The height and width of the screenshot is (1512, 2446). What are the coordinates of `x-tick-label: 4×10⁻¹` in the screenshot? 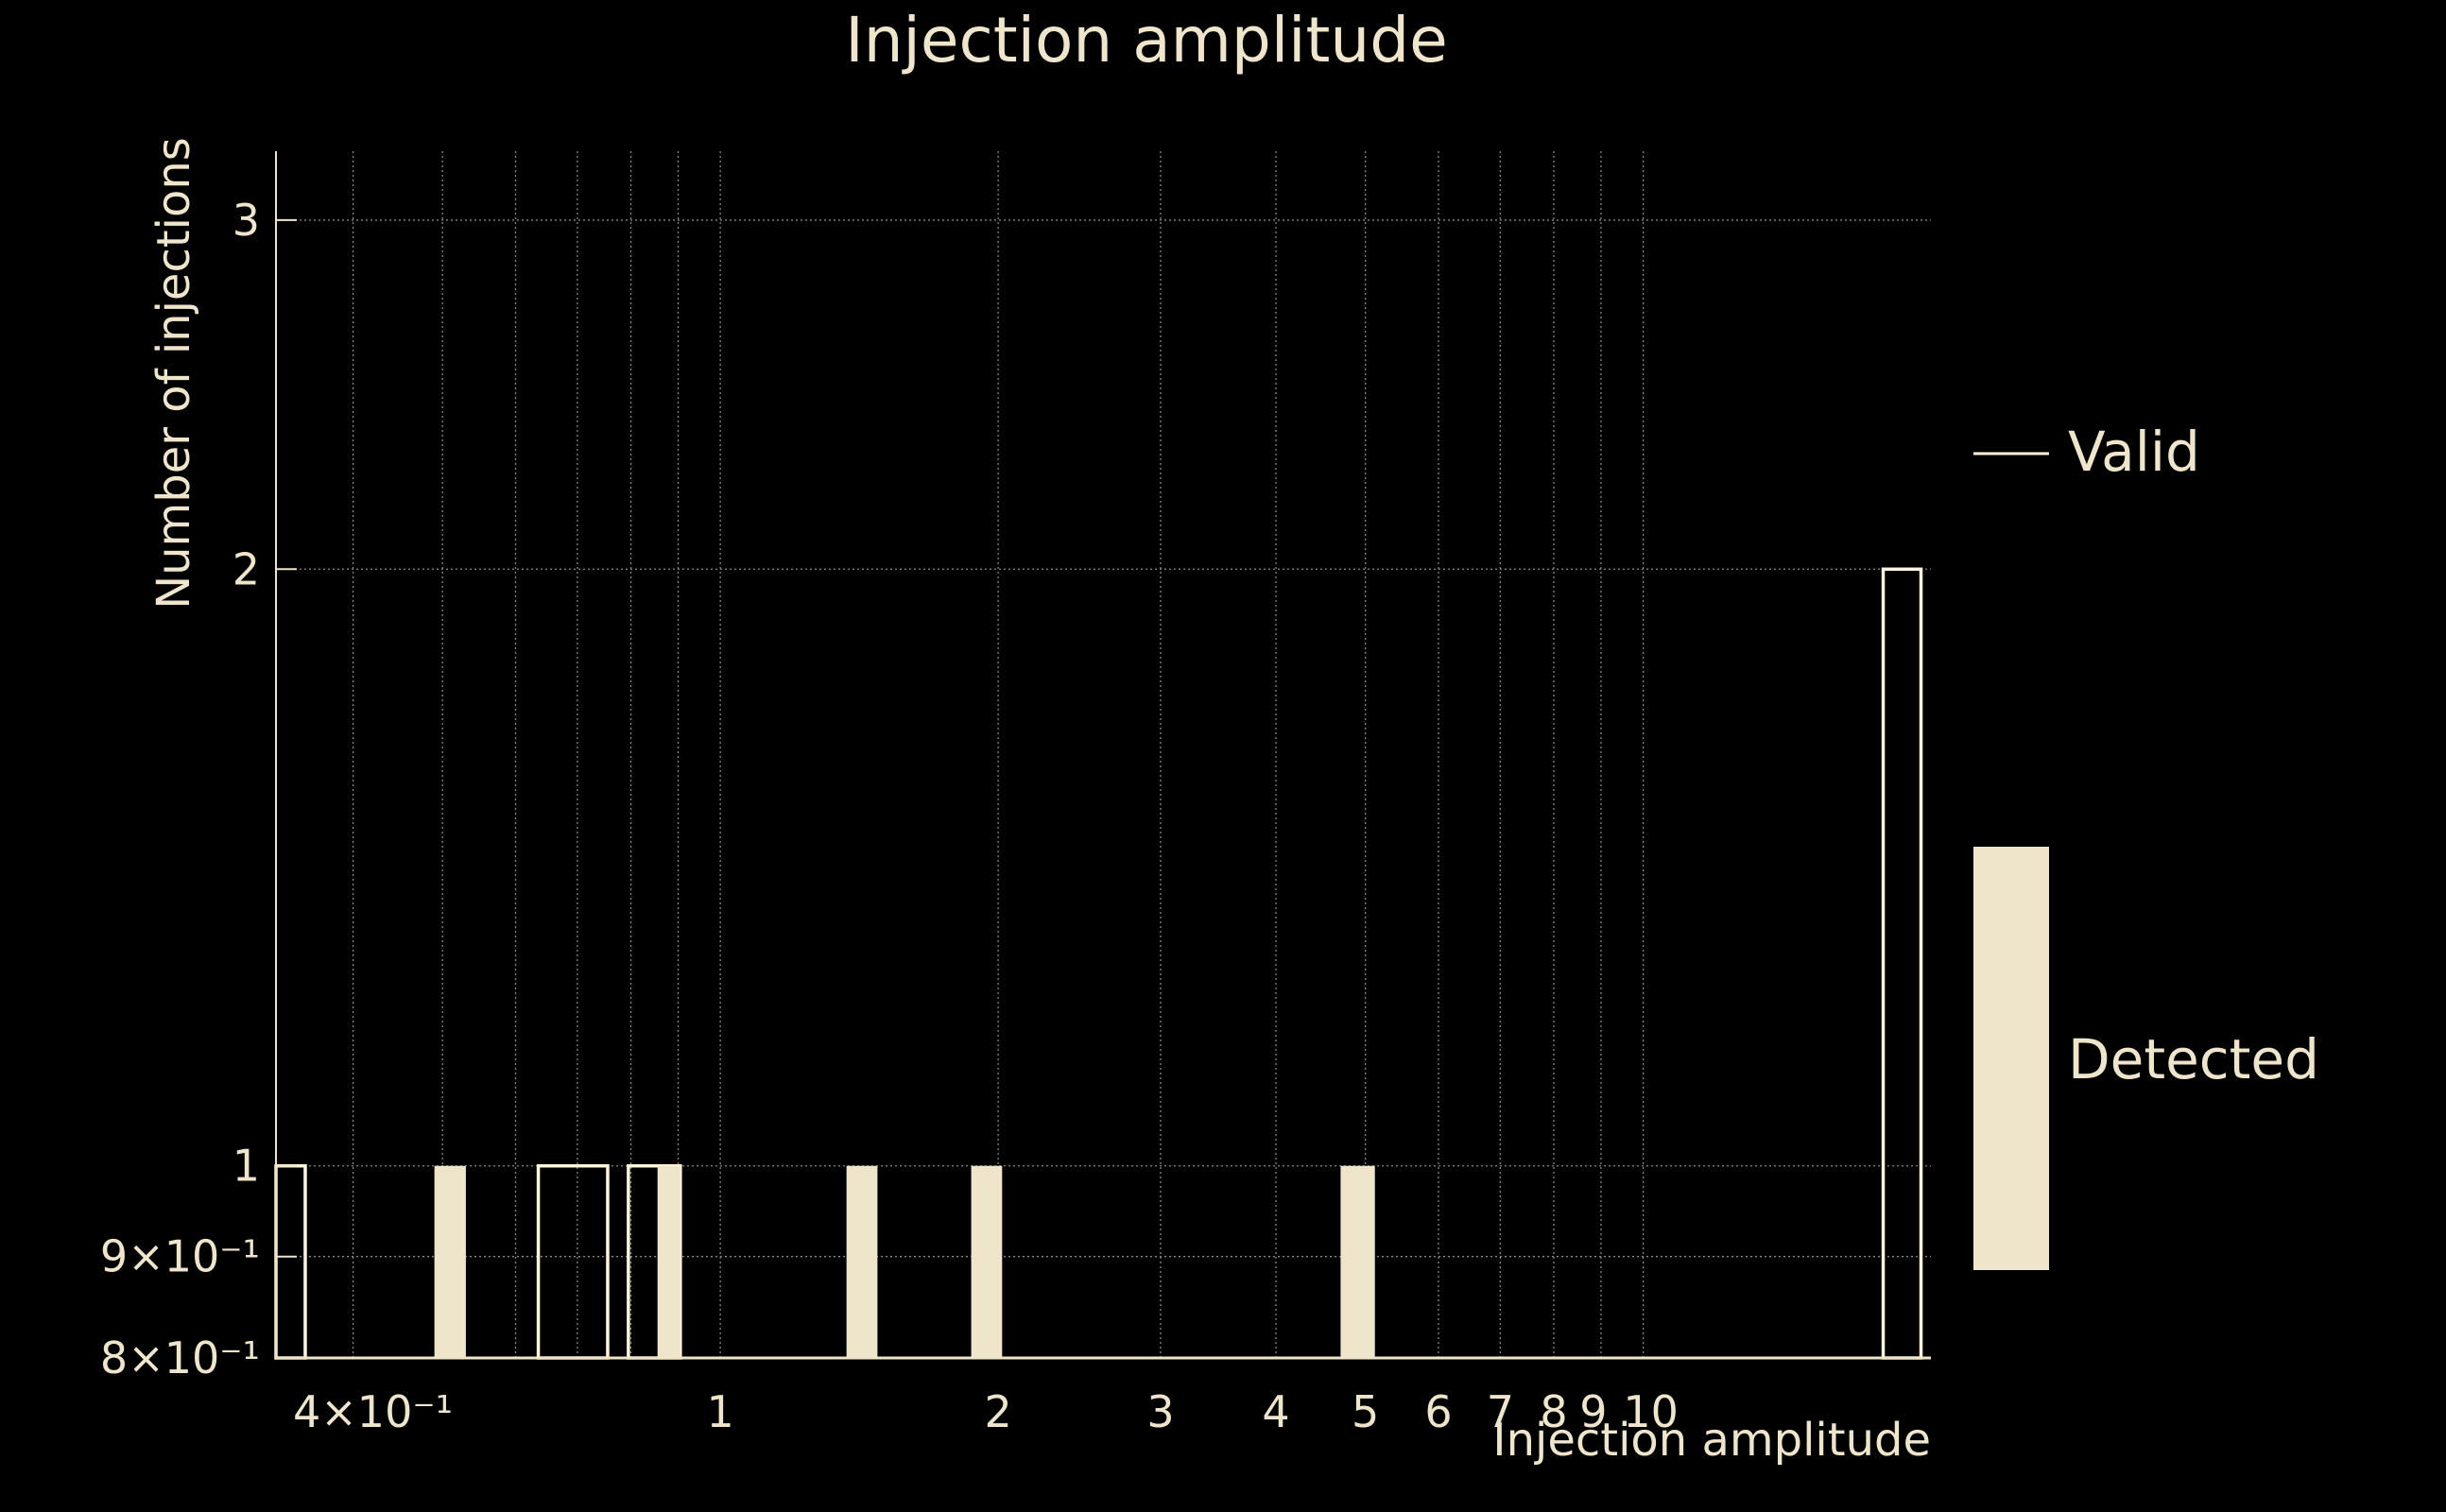 It's located at (373, 1411).